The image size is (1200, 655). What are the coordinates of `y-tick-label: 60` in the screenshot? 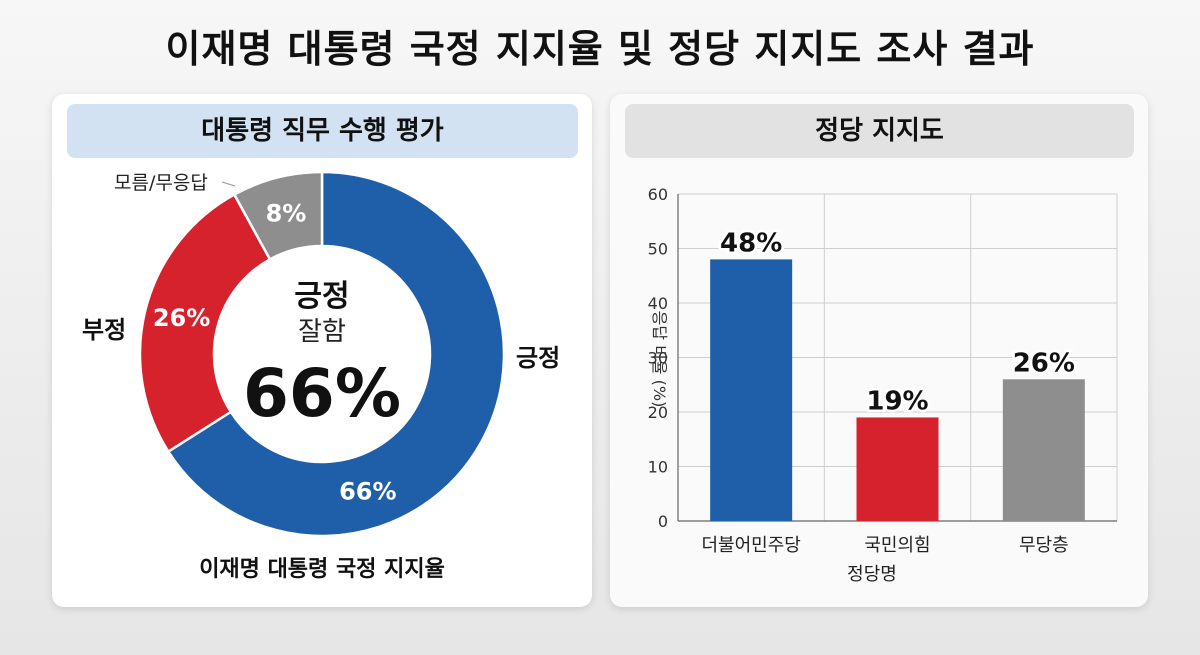 It's located at (658, 194).